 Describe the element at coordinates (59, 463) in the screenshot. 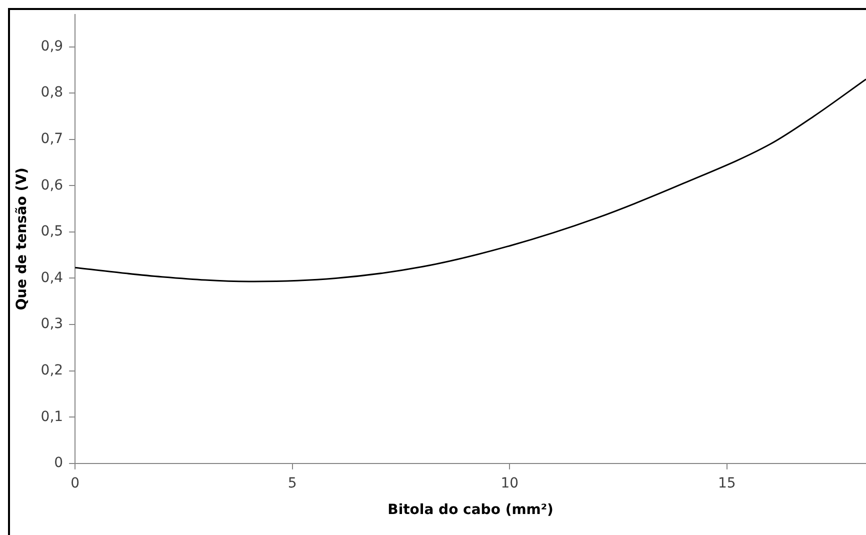

I see `y-tick-label: 0` at that location.